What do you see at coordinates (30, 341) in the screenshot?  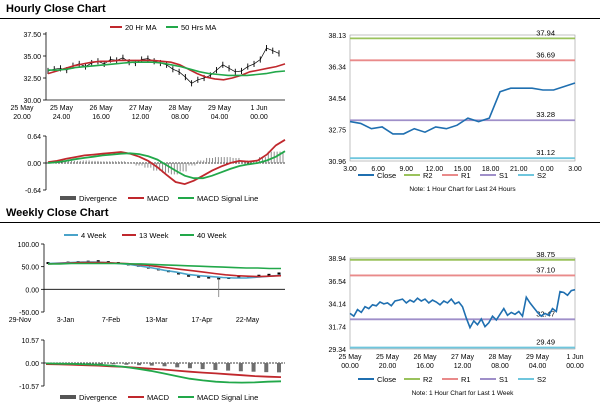 I see `y-tick-label-0: 10.57` at bounding box center [30, 341].